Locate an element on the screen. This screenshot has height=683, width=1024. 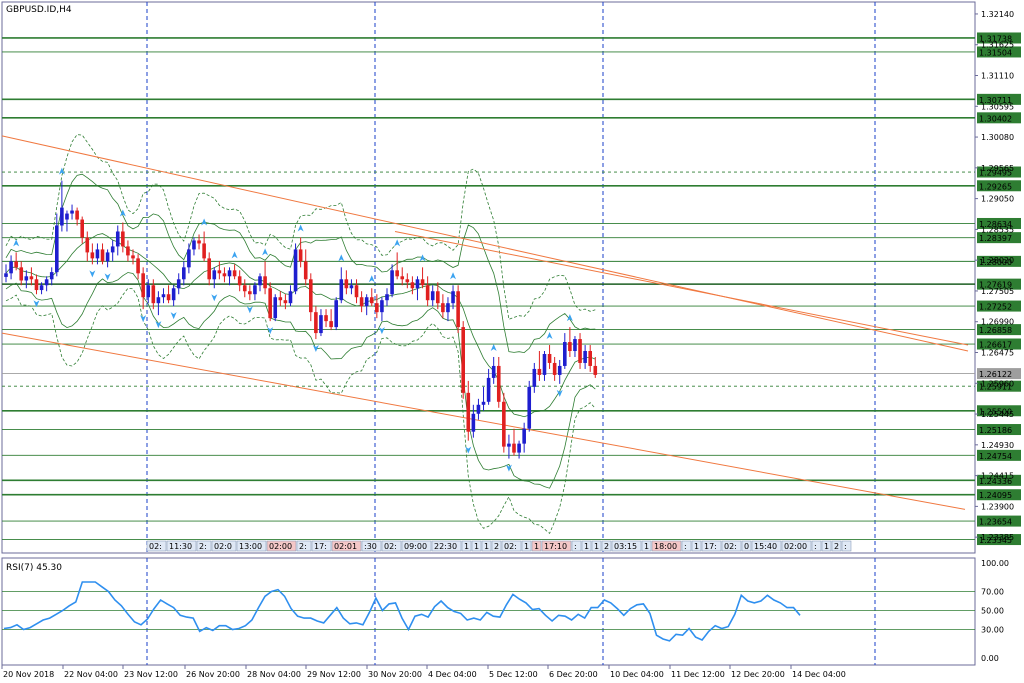
time-axis-label: 30 Nov 20:00 is located at coordinates (395, 674).